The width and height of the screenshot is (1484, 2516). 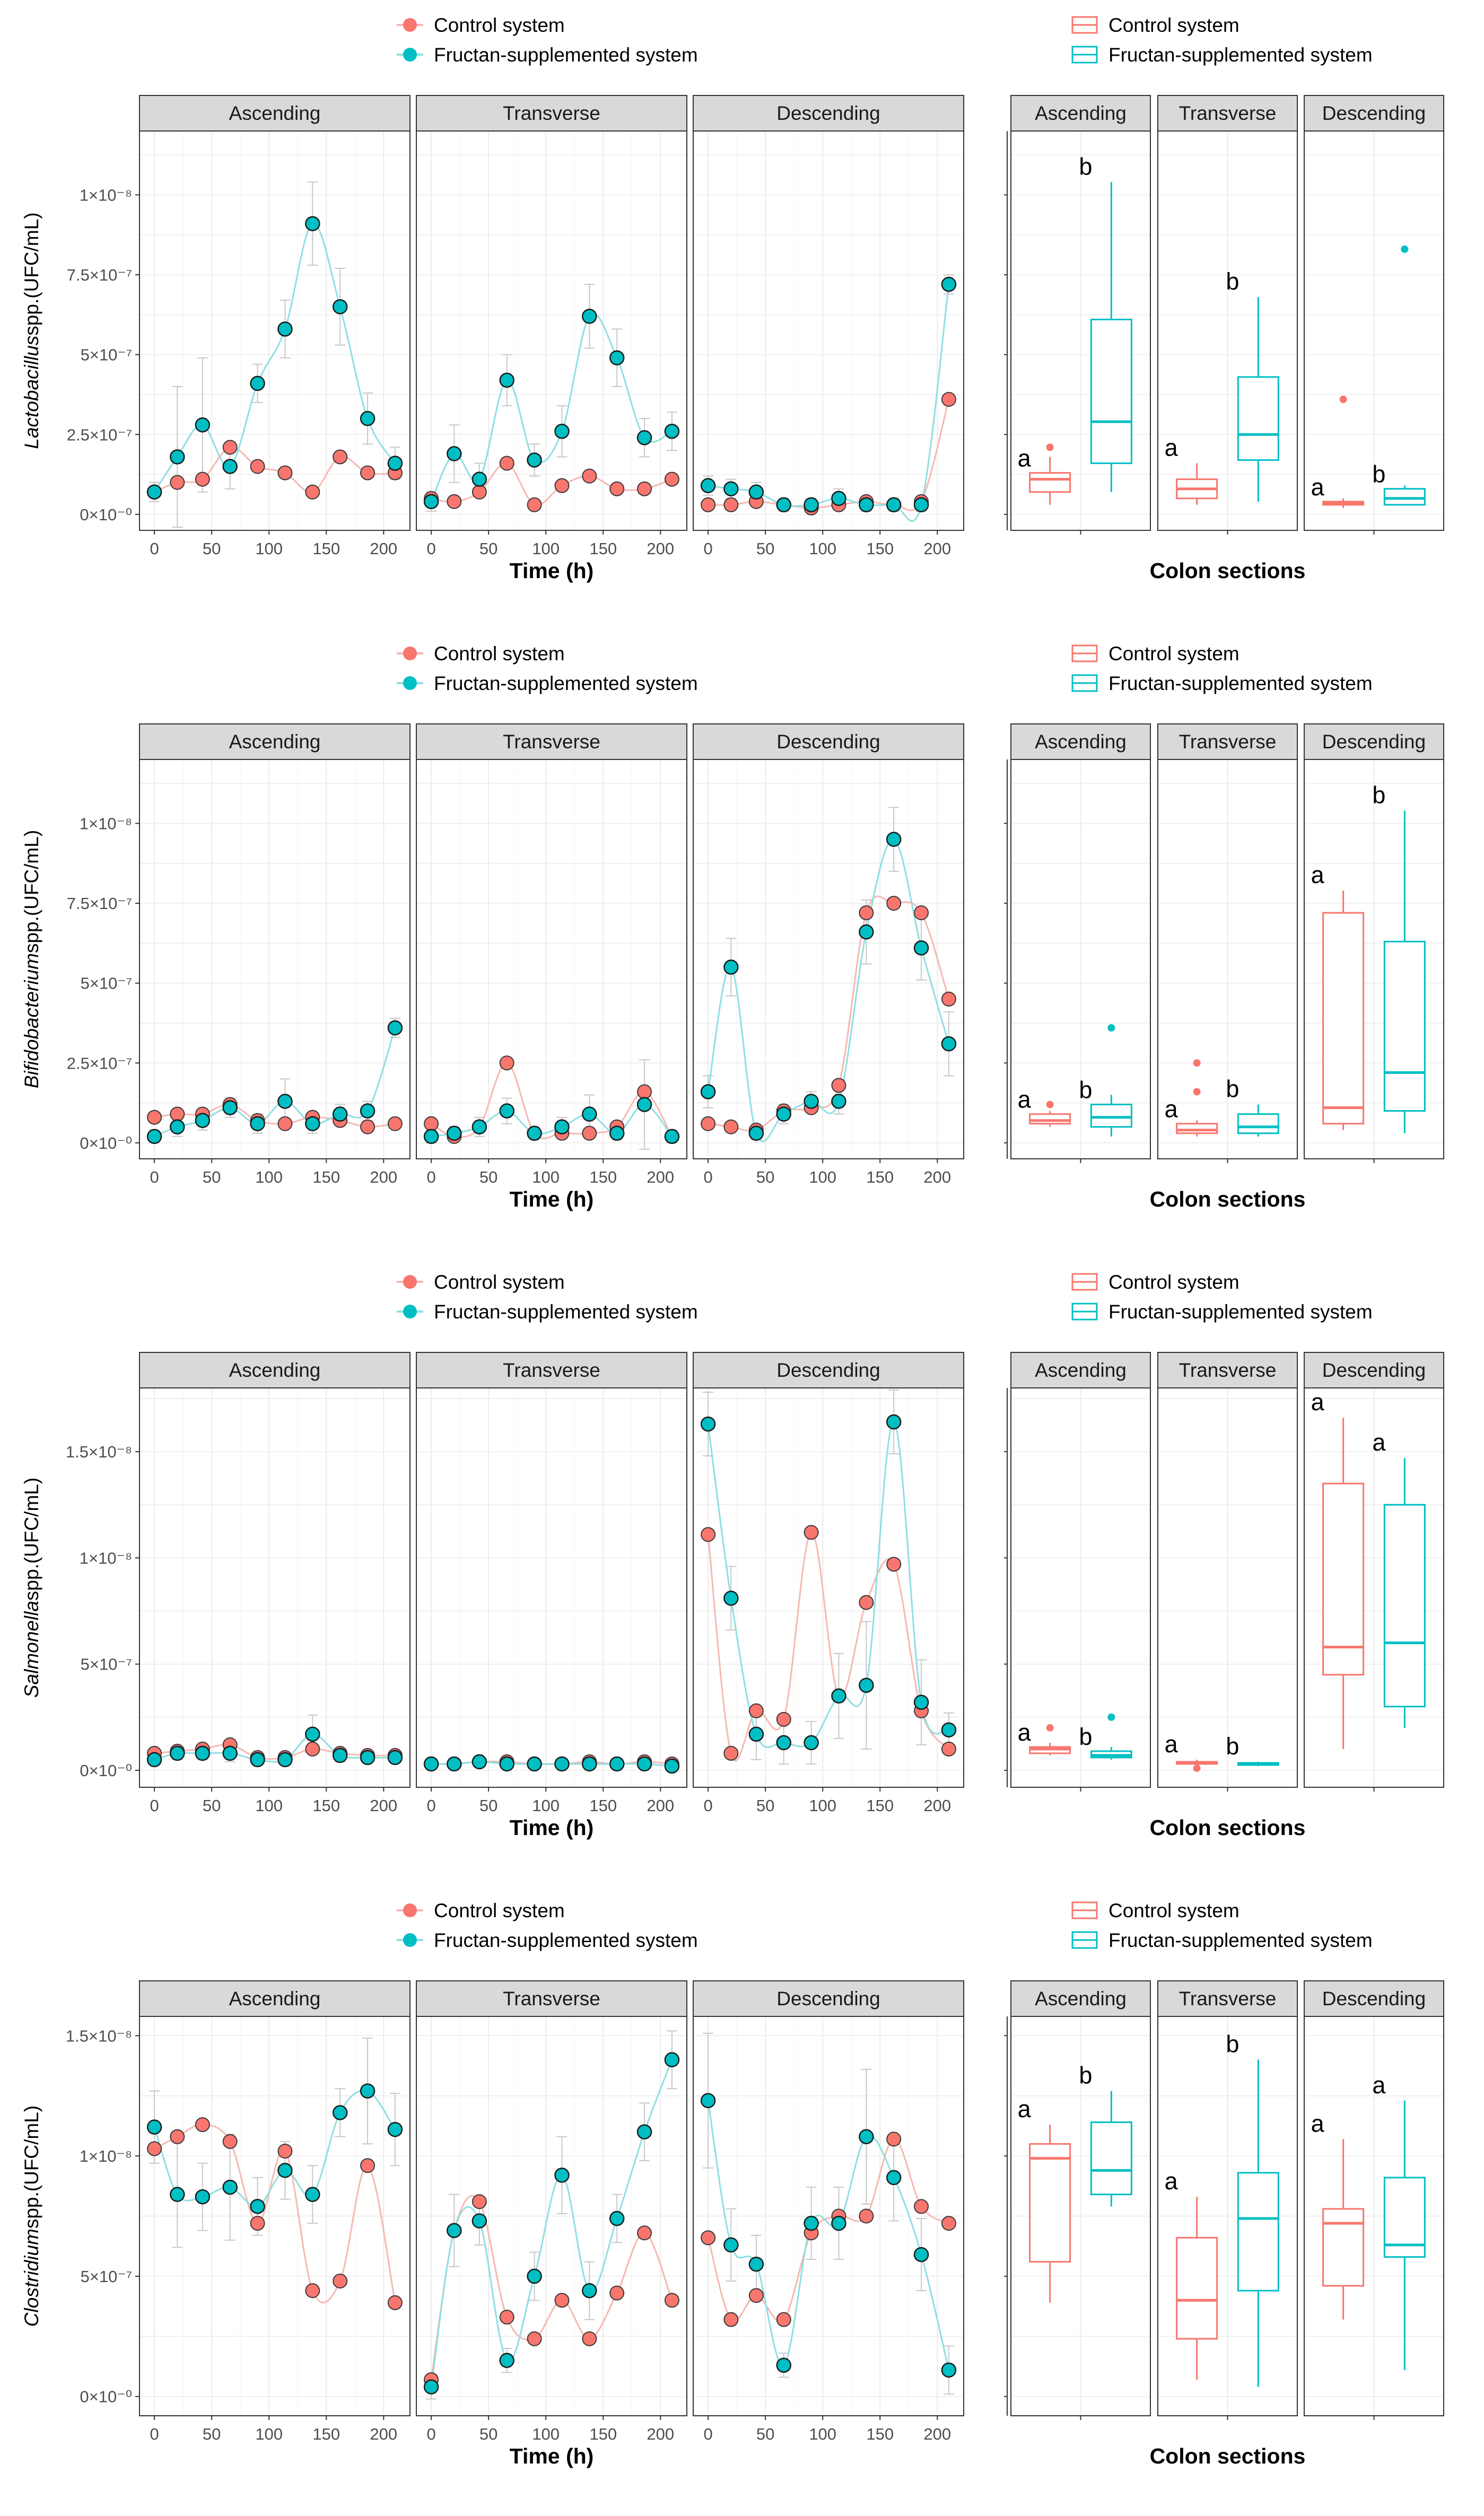 I want to click on y-axis-title: Lactobacillusspp.(UFC/mL), so click(x=31, y=330).